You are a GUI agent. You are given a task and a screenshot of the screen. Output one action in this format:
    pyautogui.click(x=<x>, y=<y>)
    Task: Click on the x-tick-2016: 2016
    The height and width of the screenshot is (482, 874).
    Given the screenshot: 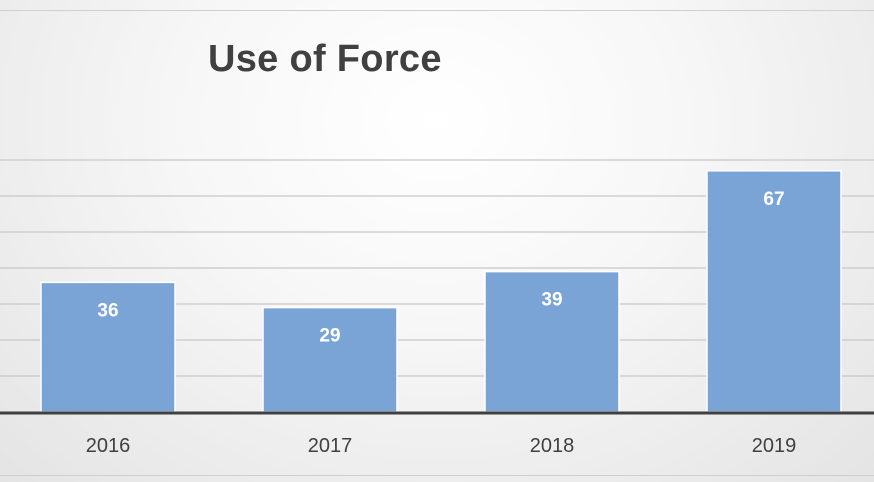 What is the action you would take?
    pyautogui.click(x=108, y=446)
    